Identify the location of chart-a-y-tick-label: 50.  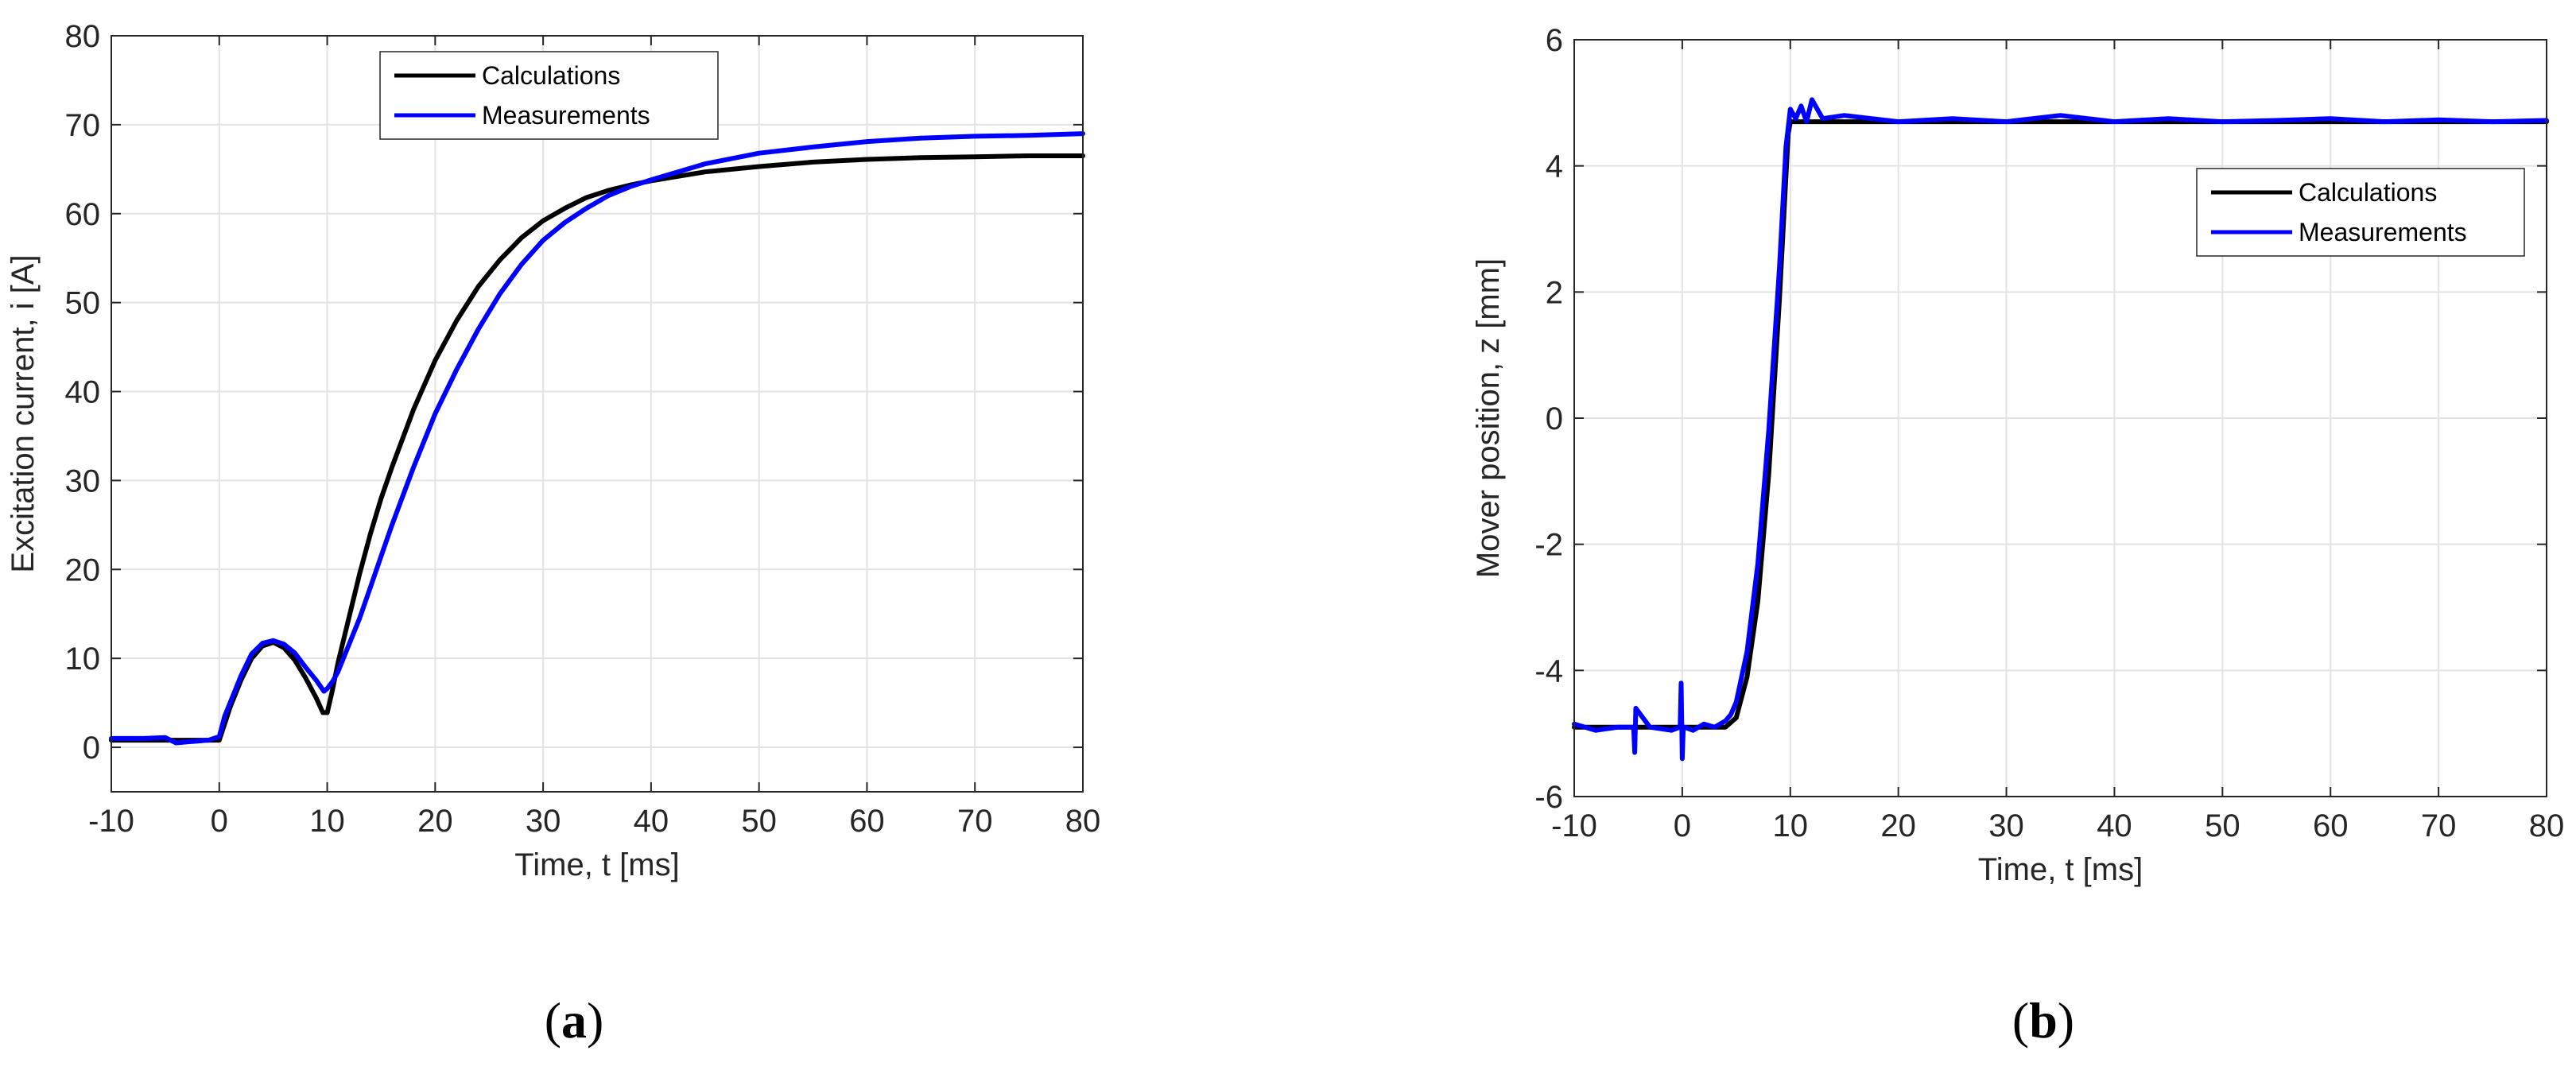
(83, 303).